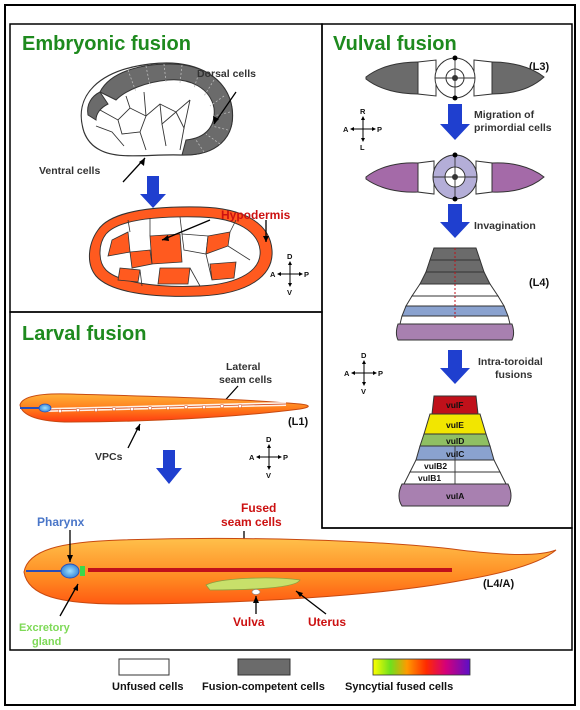  What do you see at coordinates (84, 334) in the screenshot?
I see `larval-title: Larval fusion` at bounding box center [84, 334].